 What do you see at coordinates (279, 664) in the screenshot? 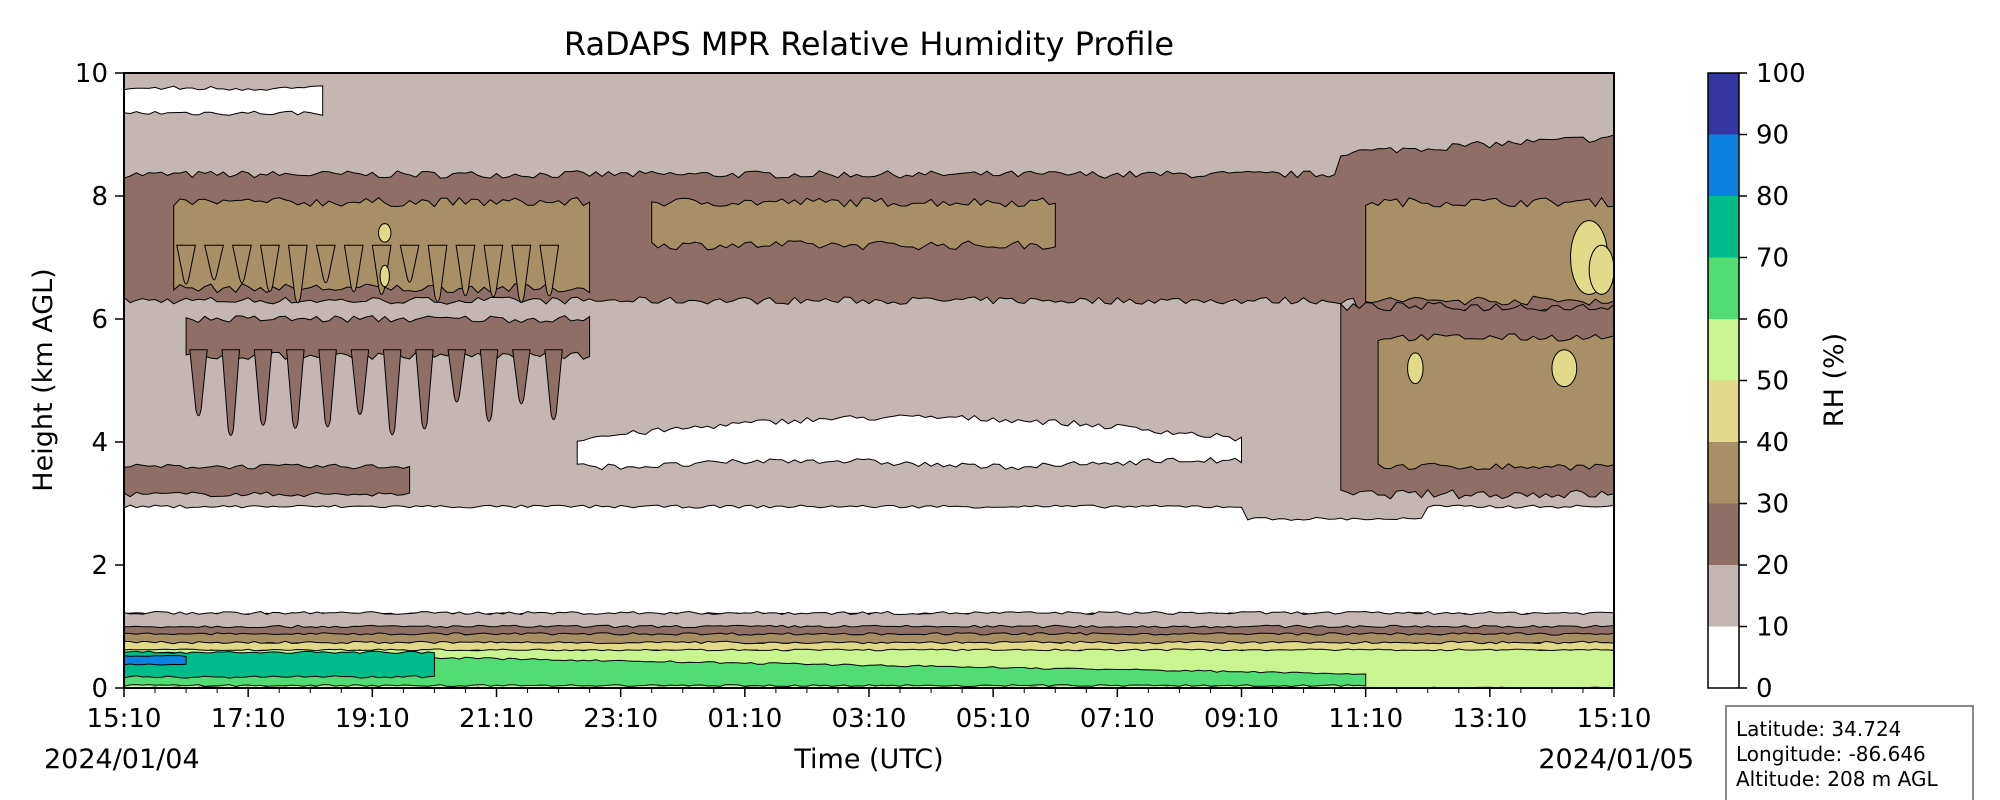
I see `band-rh-70-80-bl` at bounding box center [279, 664].